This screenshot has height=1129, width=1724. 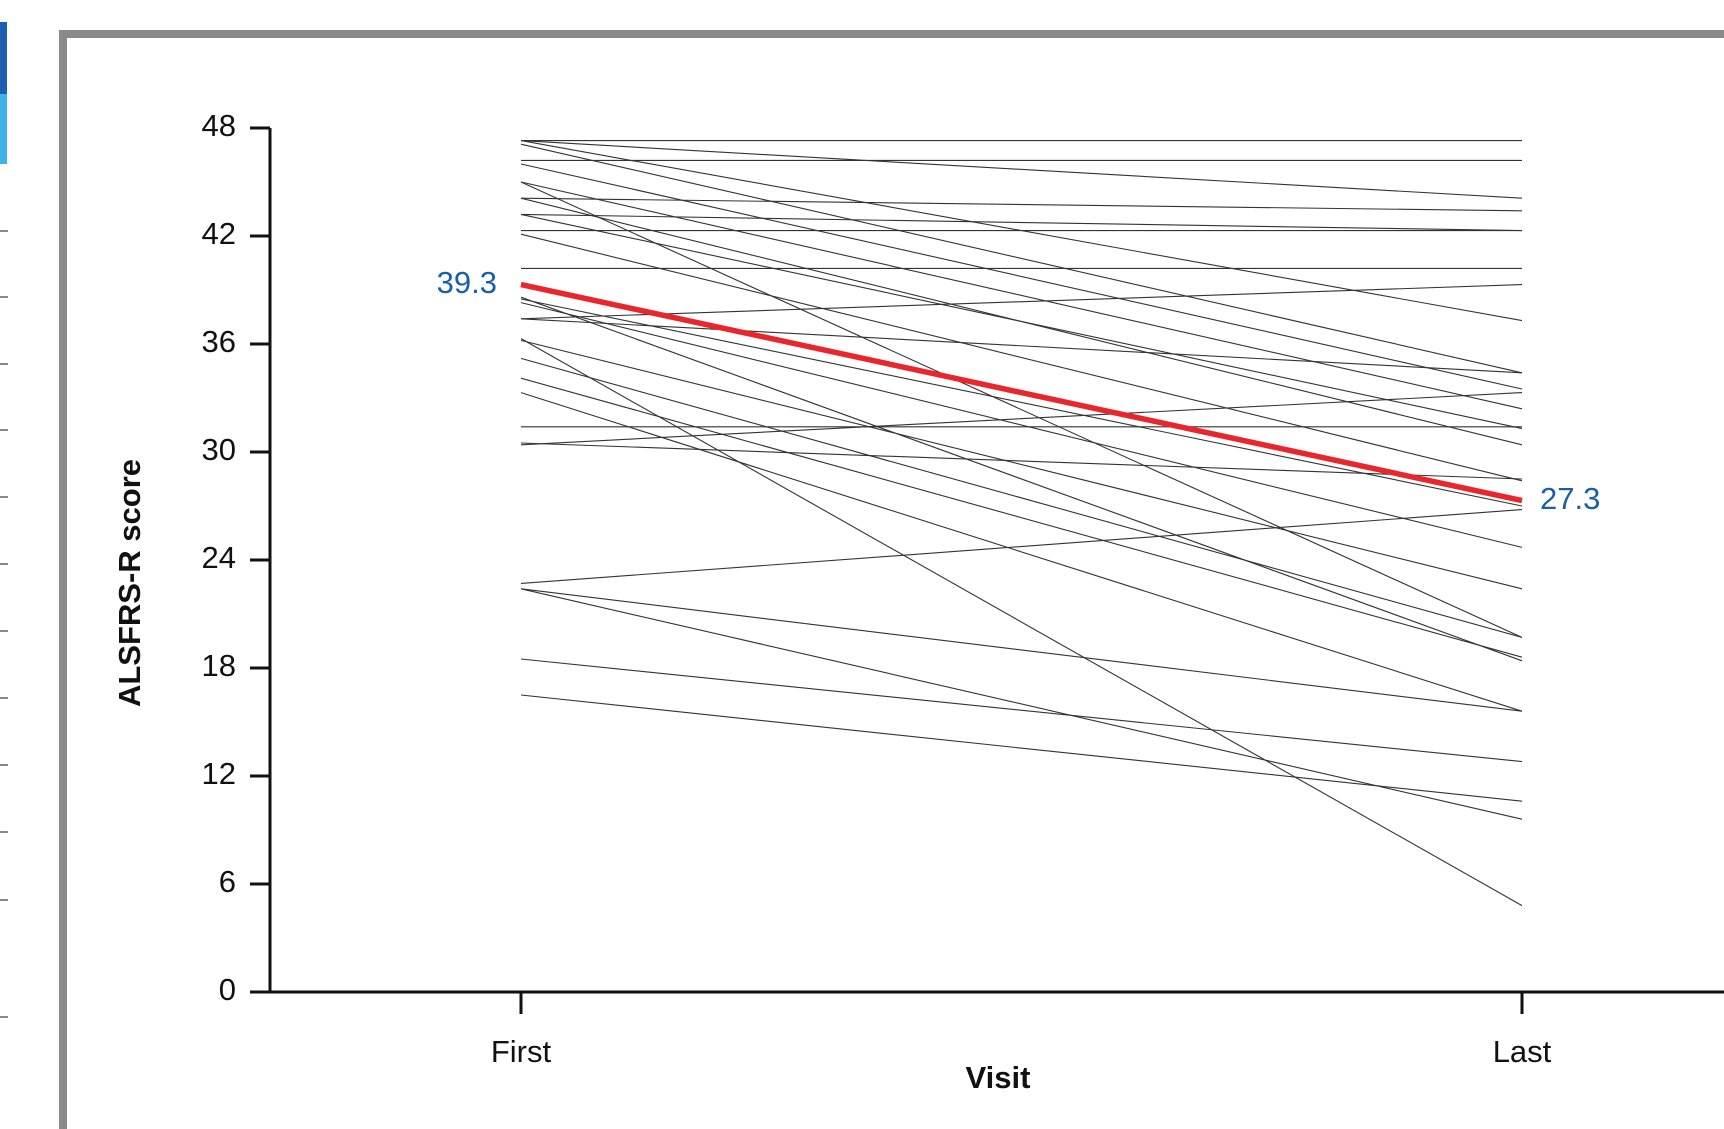 What do you see at coordinates (219, 665) in the screenshot?
I see `y-tick-label: 18` at bounding box center [219, 665].